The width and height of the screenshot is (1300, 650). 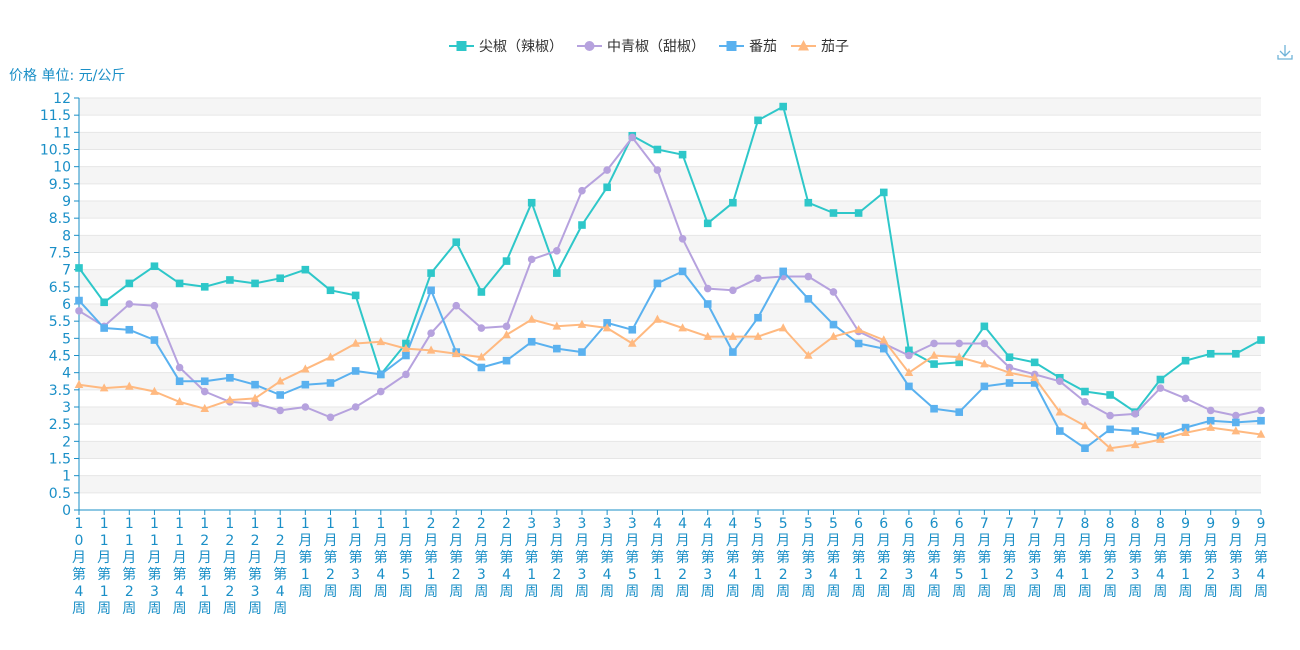 What do you see at coordinates (280, 566) in the screenshot?
I see `x-tick-label: 1 2 月第 4 周` at bounding box center [280, 566].